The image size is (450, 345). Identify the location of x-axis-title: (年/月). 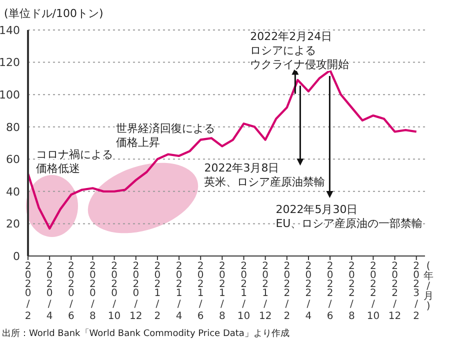
(428, 286).